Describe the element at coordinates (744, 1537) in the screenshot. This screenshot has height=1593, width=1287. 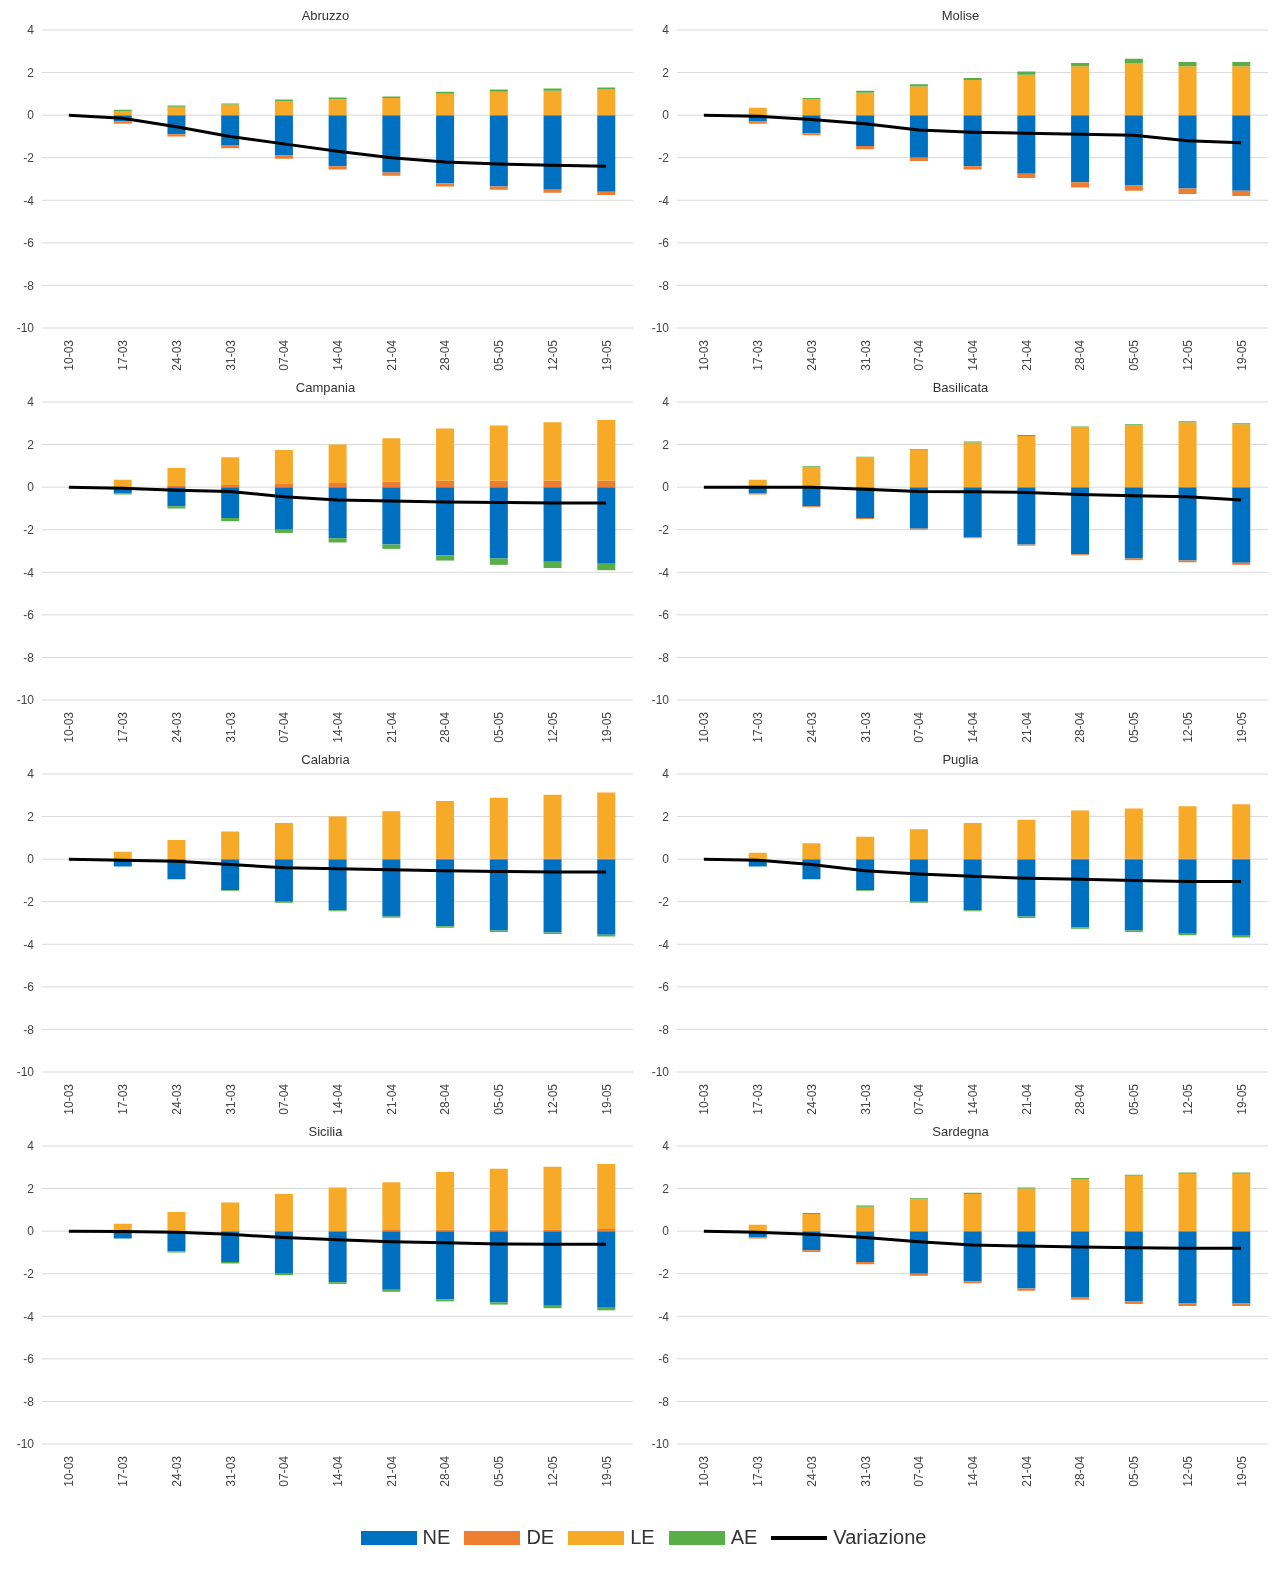
I see `legend-label: AE` at that location.